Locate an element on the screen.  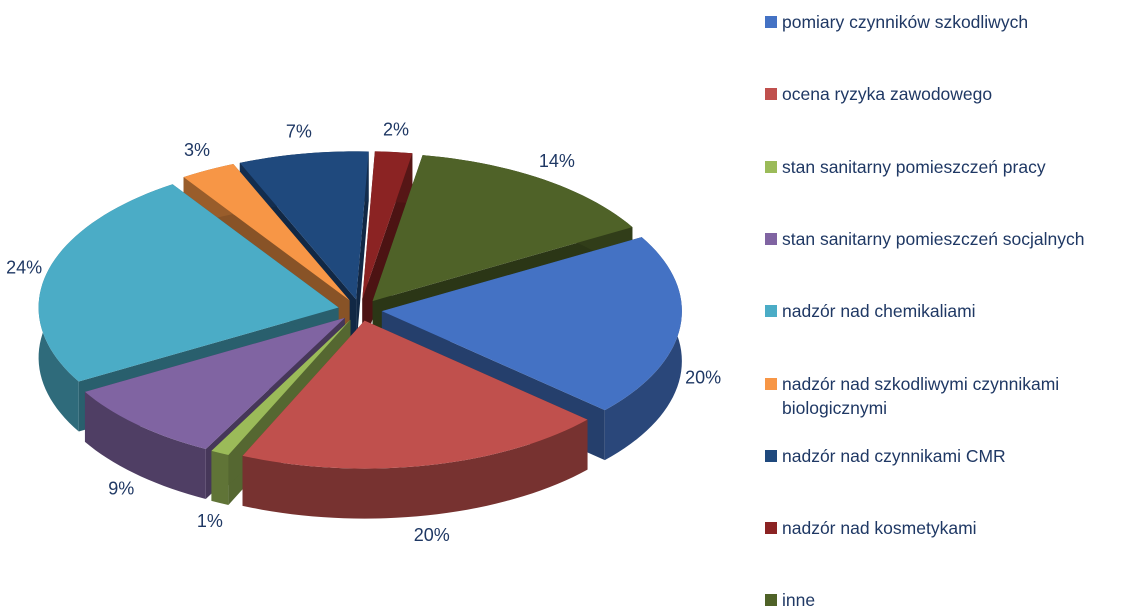
legend-label: inne is located at coordinates (799, 599).